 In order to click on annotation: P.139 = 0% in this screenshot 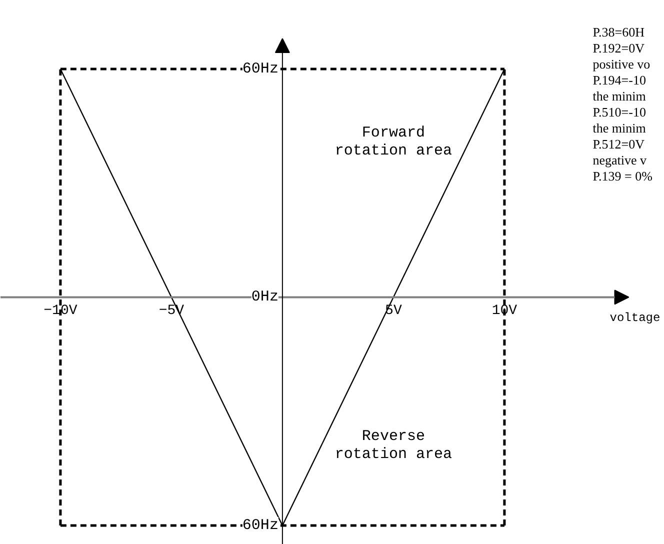, I will do `click(622, 176)`.